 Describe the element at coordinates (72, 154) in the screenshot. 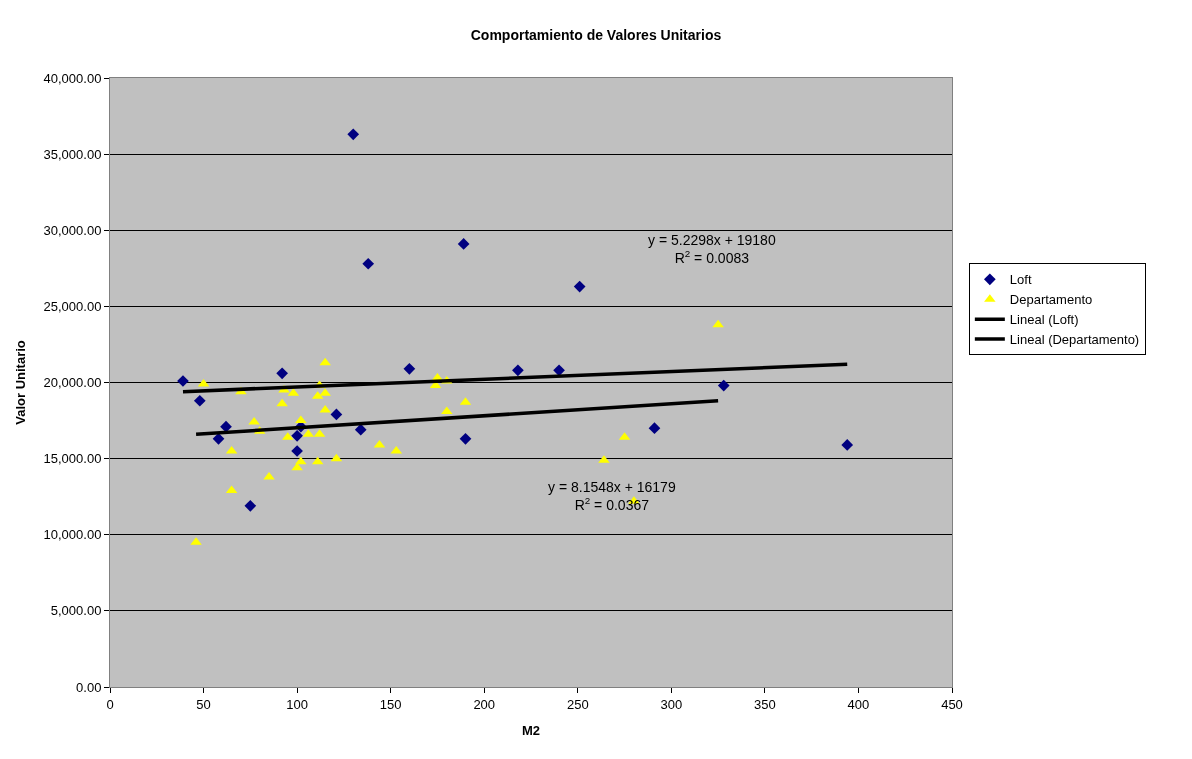

I see `y-tick-label: 35,000.00` at that location.